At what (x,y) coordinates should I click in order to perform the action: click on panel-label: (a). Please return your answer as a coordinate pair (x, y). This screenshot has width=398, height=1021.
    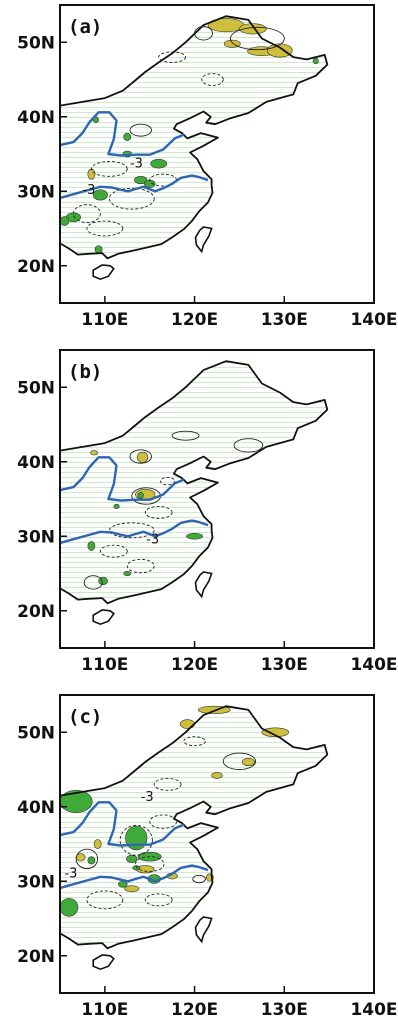
    Looking at the image, I should click on (85, 27).